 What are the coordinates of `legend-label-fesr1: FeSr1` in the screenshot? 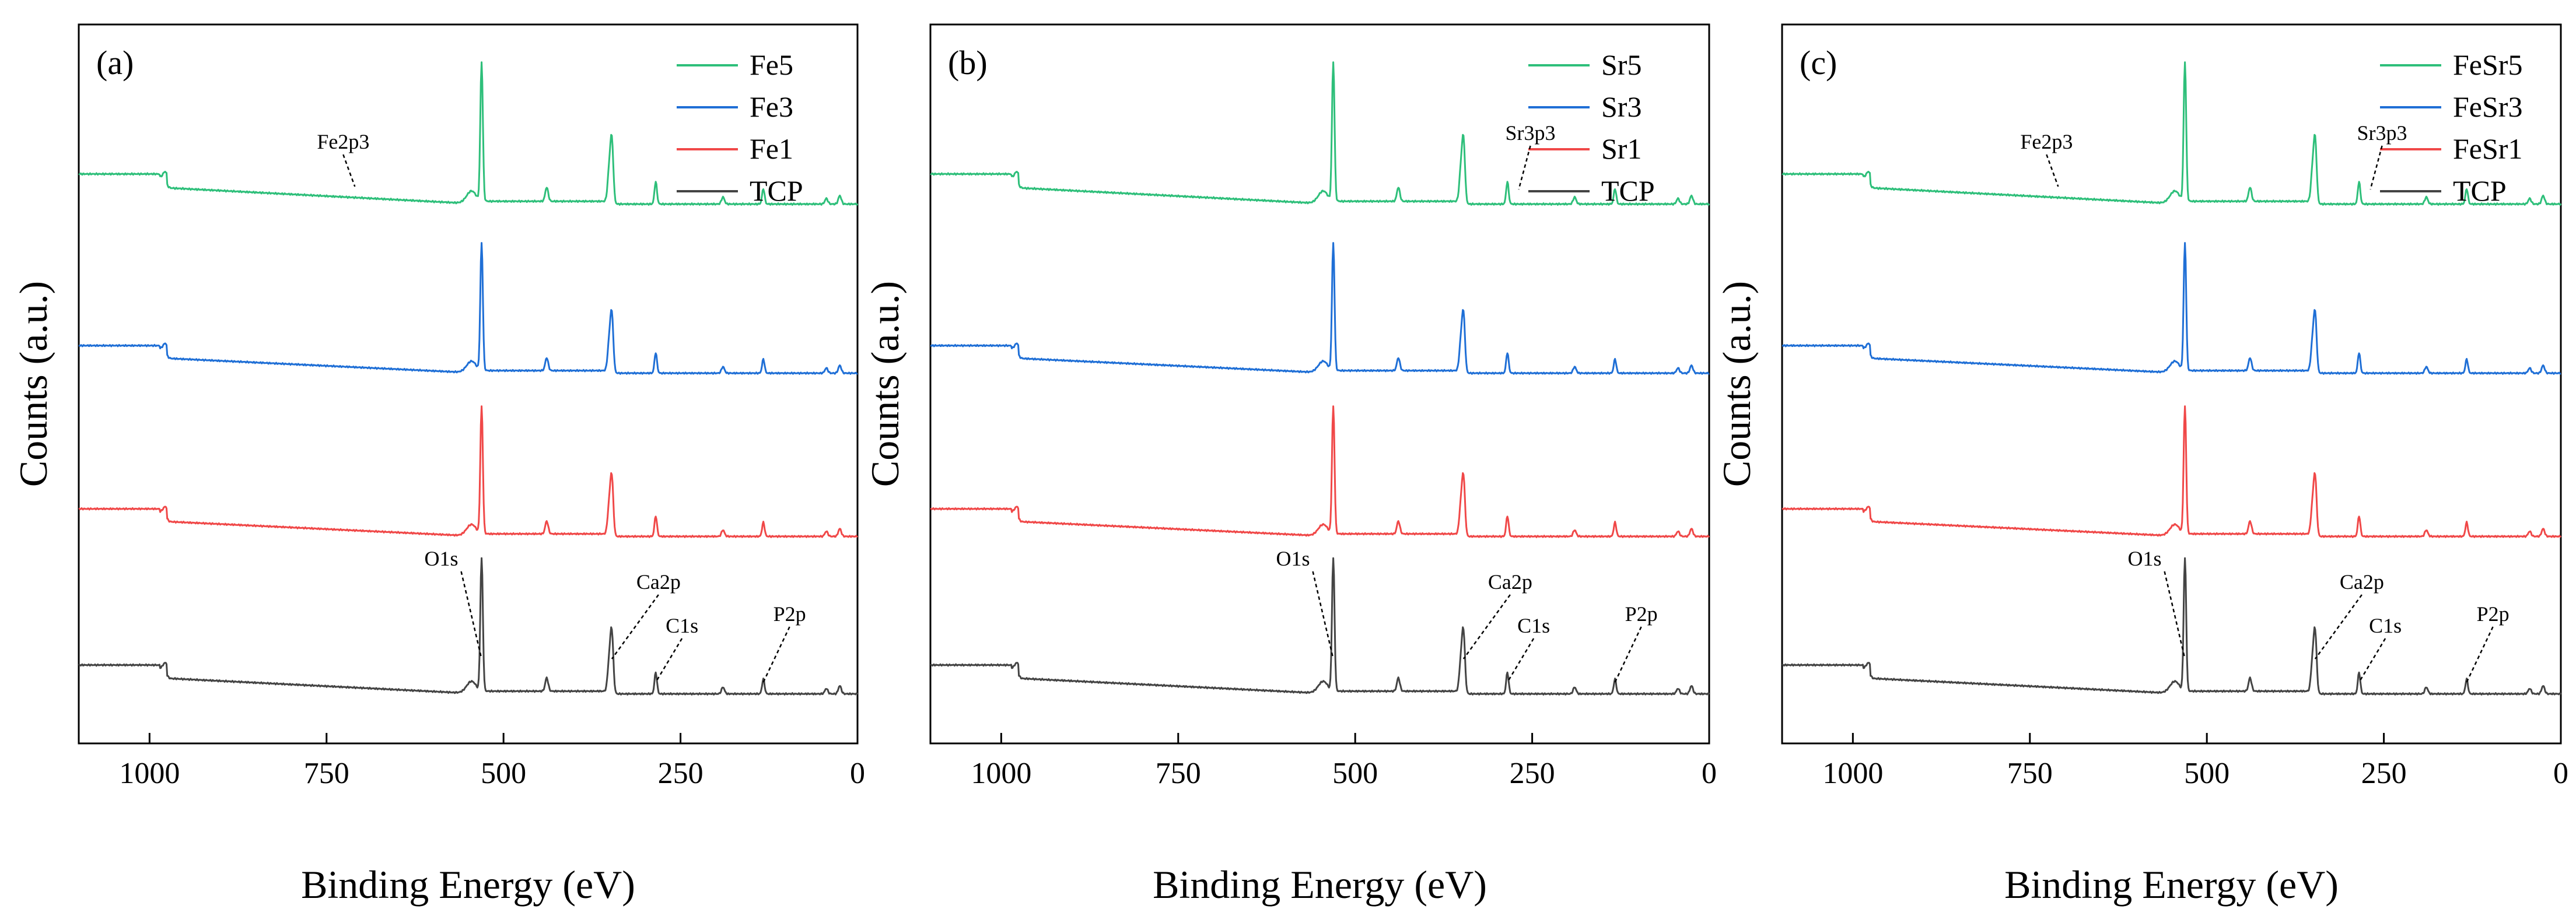 It's located at (2487, 148).